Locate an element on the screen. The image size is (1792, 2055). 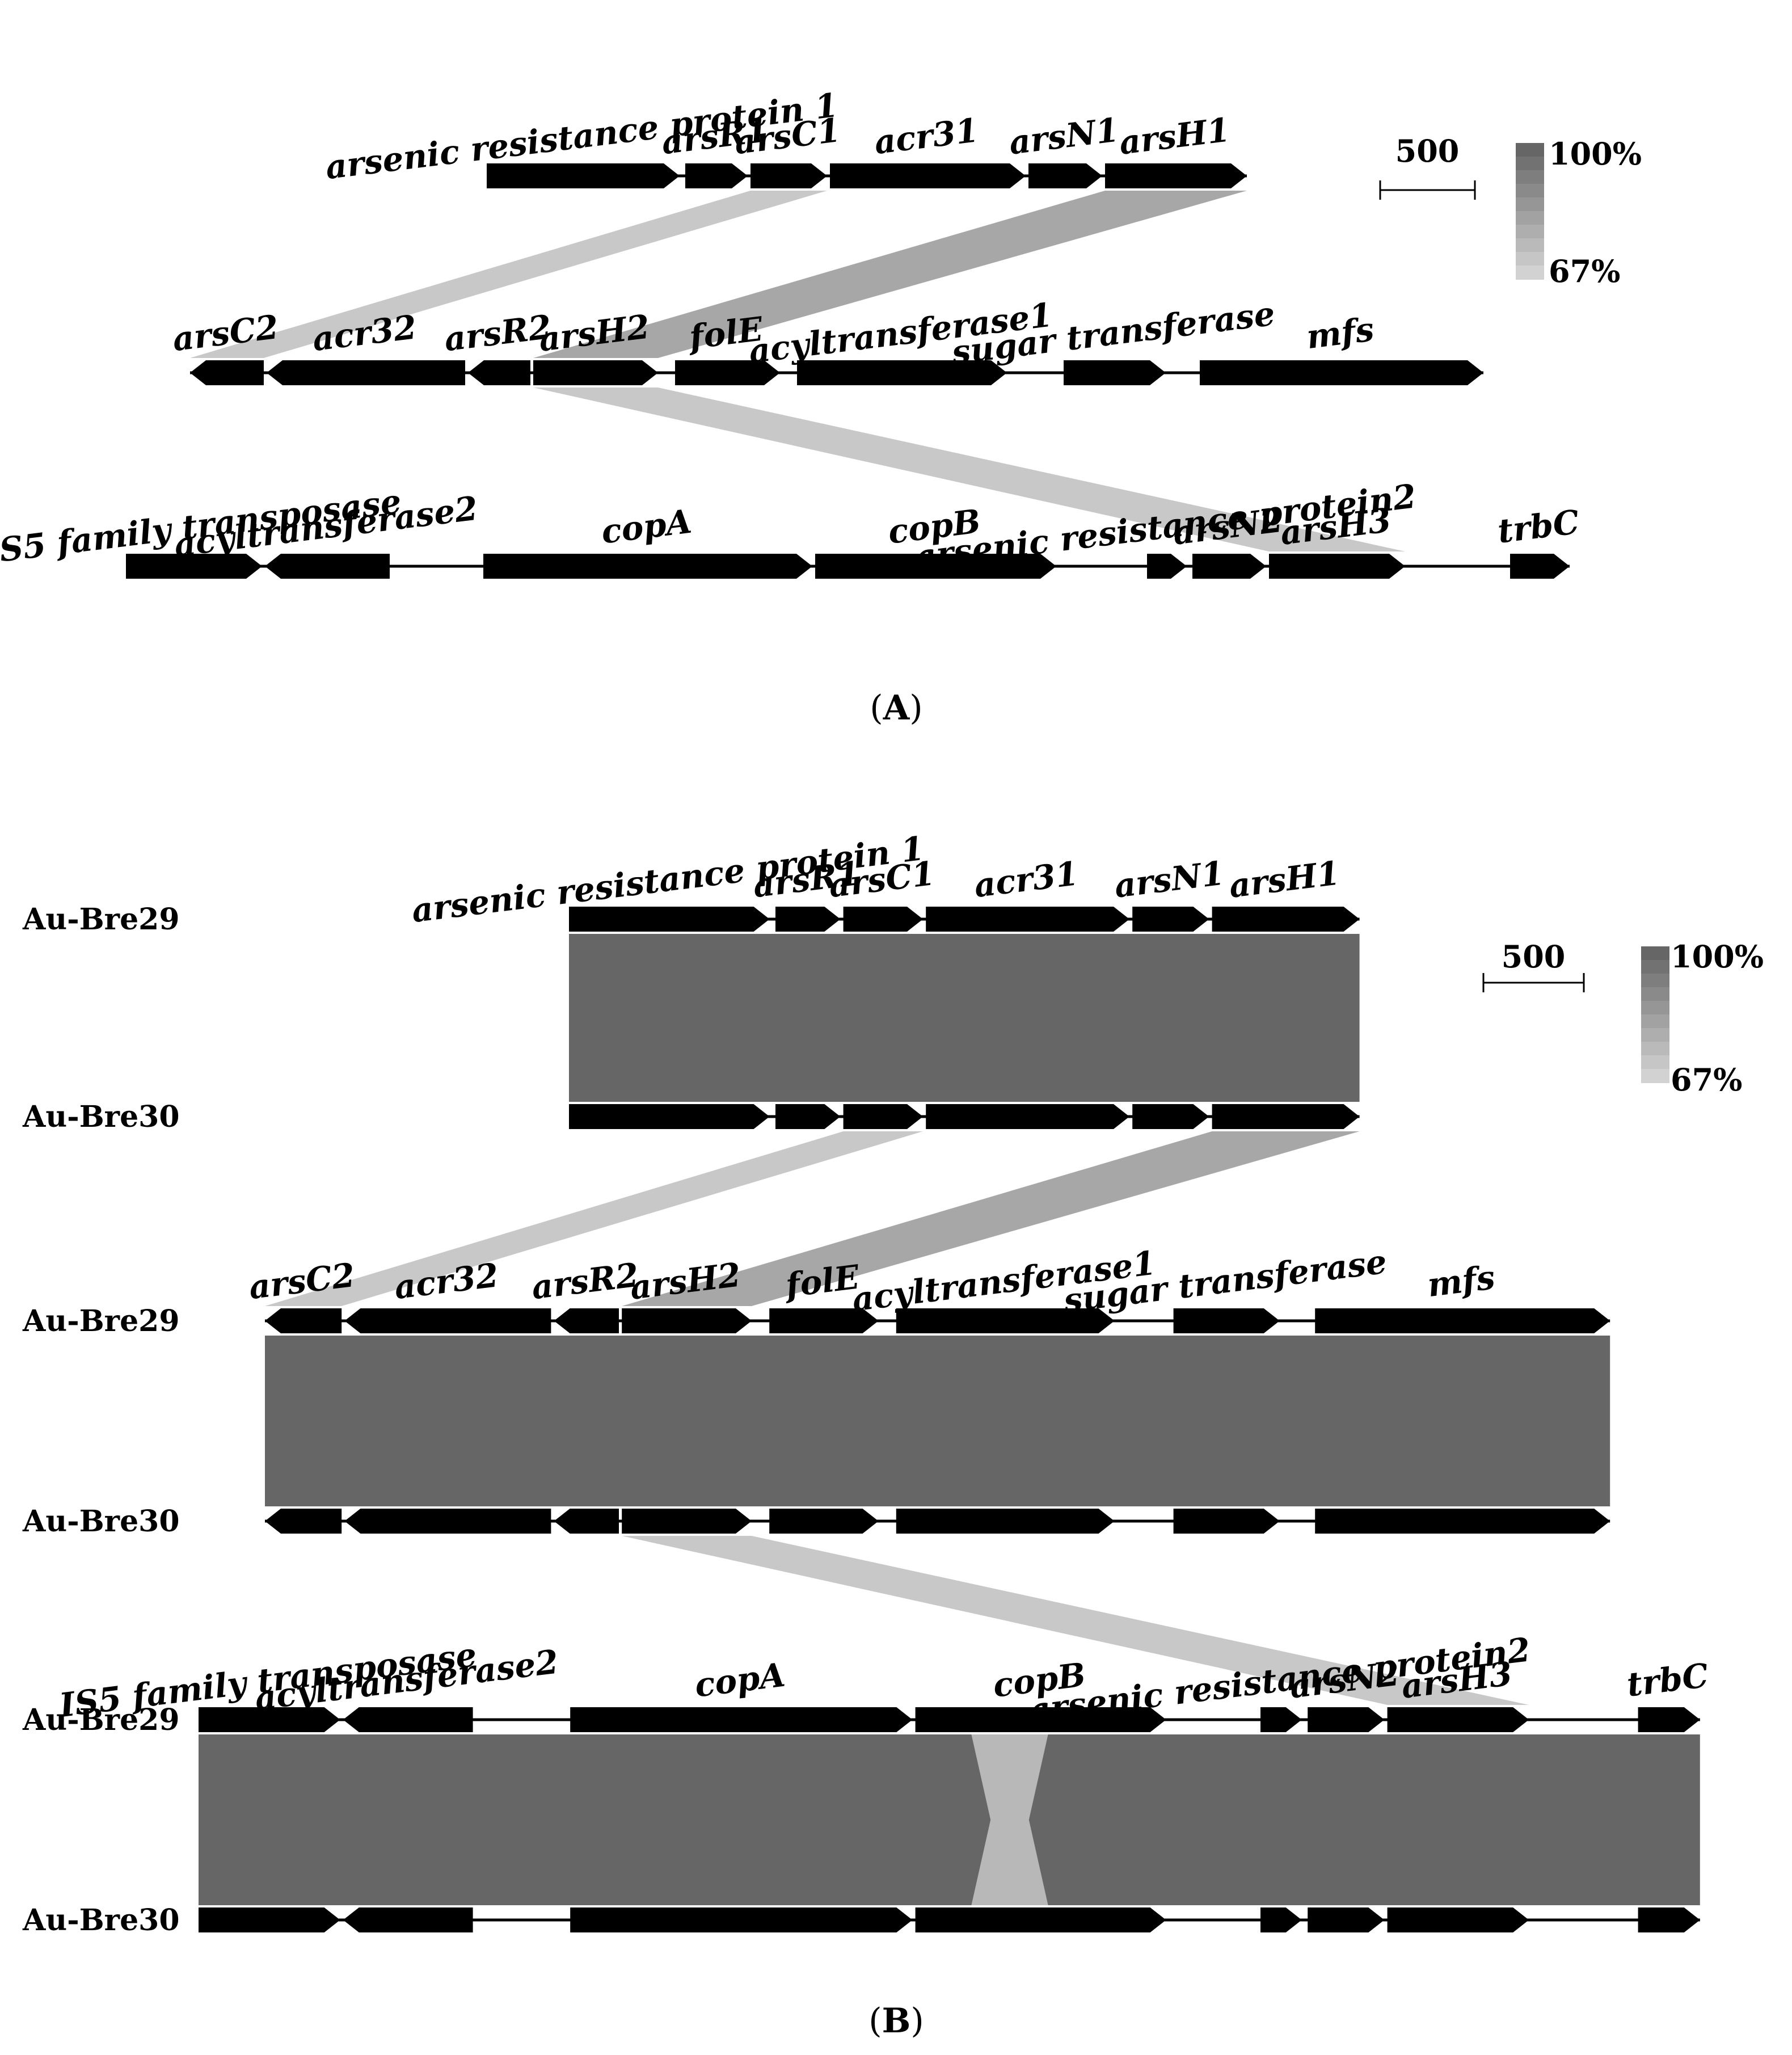
gene-arrow-copb is located at coordinates (1040, 1719).